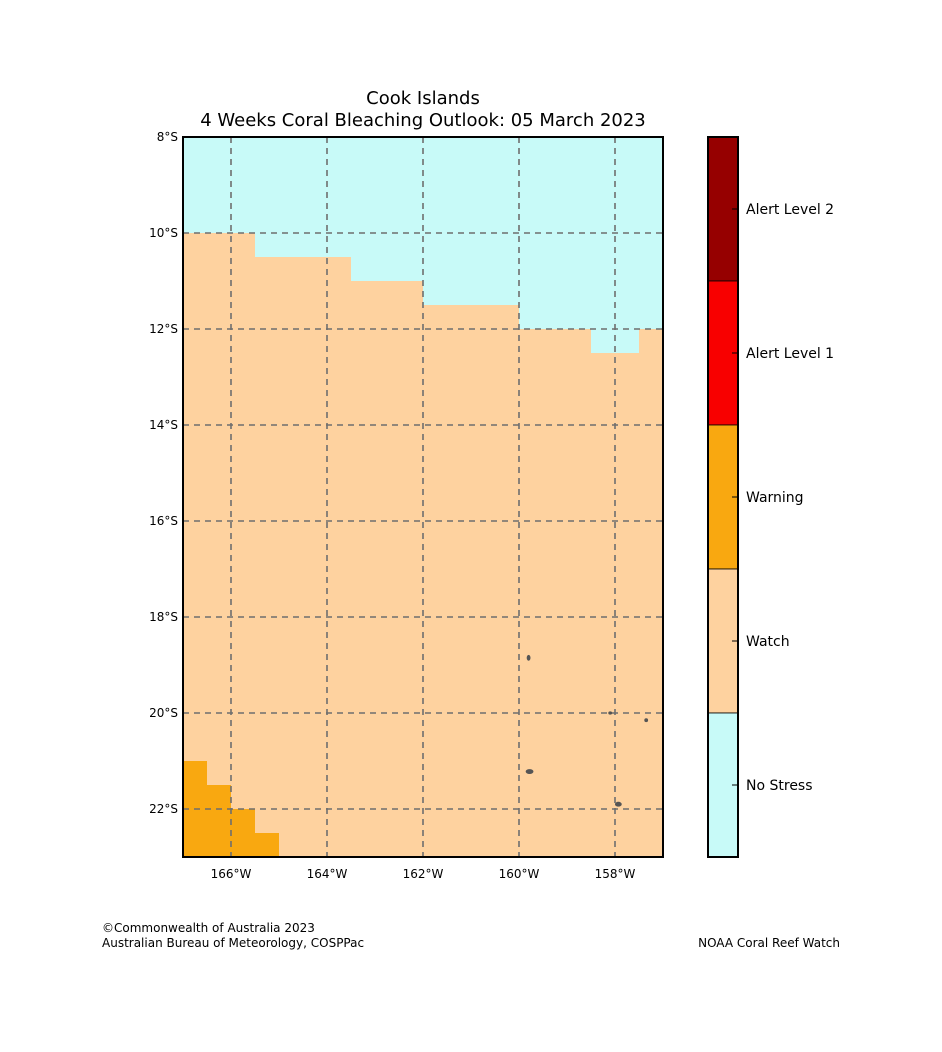 Image resolution: width=942 pixels, height=1052 pixels. Describe the element at coordinates (167, 137) in the screenshot. I see `latitude-tick-label: 8°S` at that location.